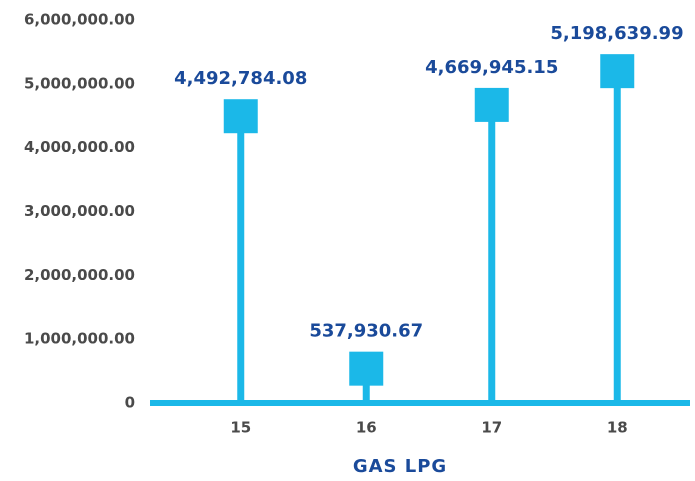 The image size is (695, 481). Describe the element at coordinates (79, 147) in the screenshot. I see `y-tick-label: 4,000,000.00` at that location.